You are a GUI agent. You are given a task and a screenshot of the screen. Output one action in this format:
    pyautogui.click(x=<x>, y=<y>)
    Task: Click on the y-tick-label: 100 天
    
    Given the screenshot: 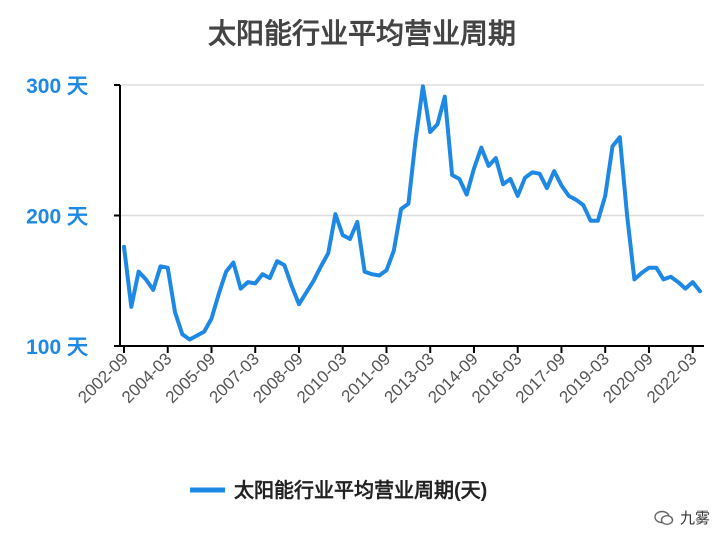 What is the action you would take?
    pyautogui.click(x=57, y=347)
    